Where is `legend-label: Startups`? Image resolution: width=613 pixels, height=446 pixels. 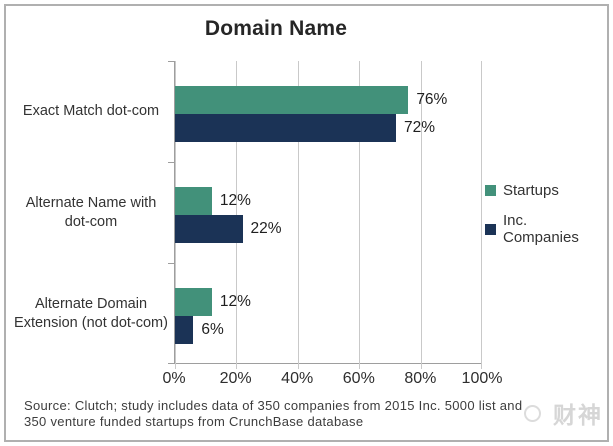
legend-label: Startups is located at coordinates (531, 190).